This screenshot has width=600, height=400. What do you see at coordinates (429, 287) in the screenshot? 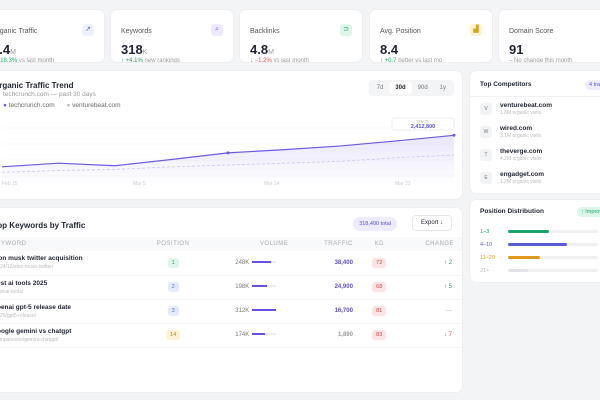
I see `change: ↑ 5` at bounding box center [429, 287].